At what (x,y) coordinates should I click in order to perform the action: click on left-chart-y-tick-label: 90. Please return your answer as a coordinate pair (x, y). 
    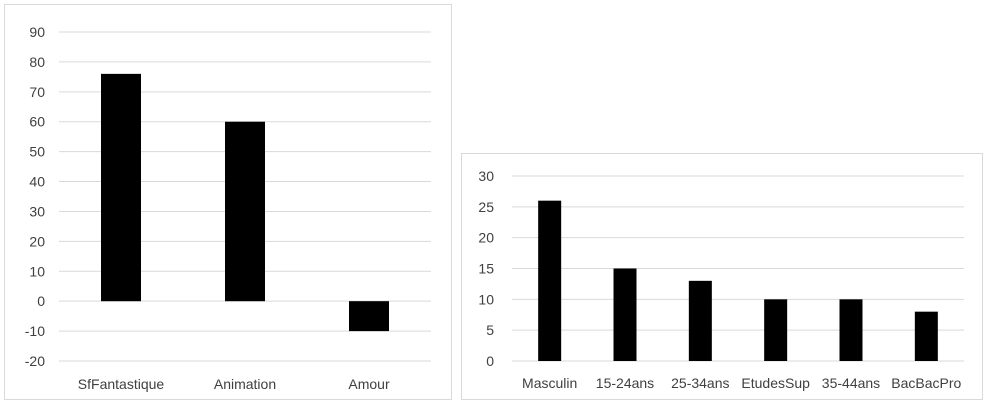
    Looking at the image, I should click on (37, 32).